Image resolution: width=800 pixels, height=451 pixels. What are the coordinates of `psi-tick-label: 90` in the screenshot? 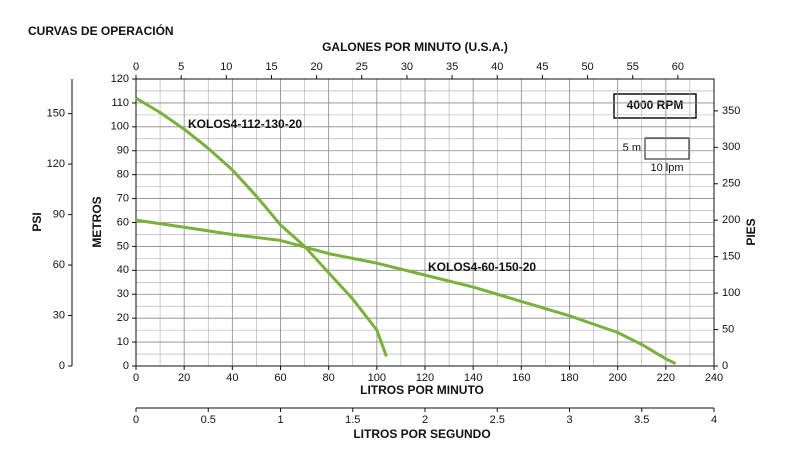 It's located at (59, 214).